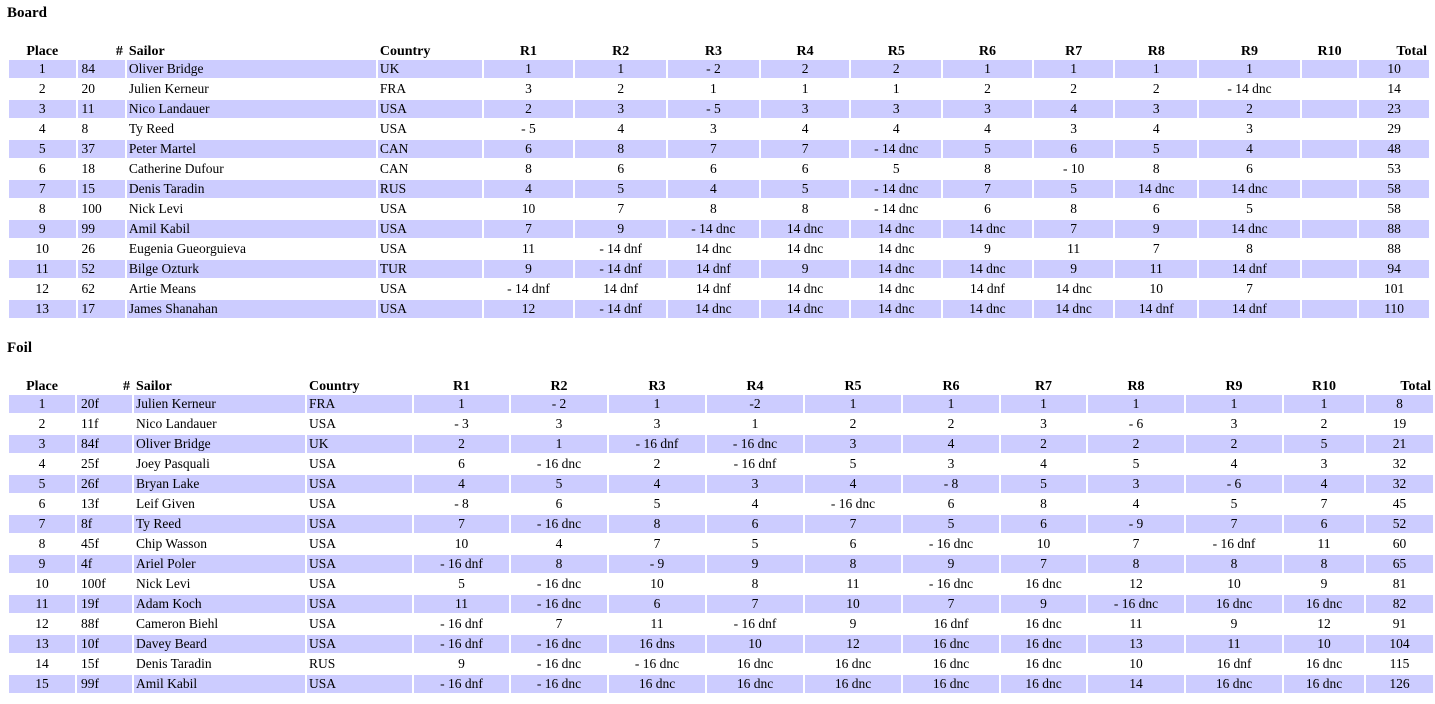 Image resolution: width=1435 pixels, height=704 pixels. I want to click on foil-header-sail-number: #, so click(126, 386).